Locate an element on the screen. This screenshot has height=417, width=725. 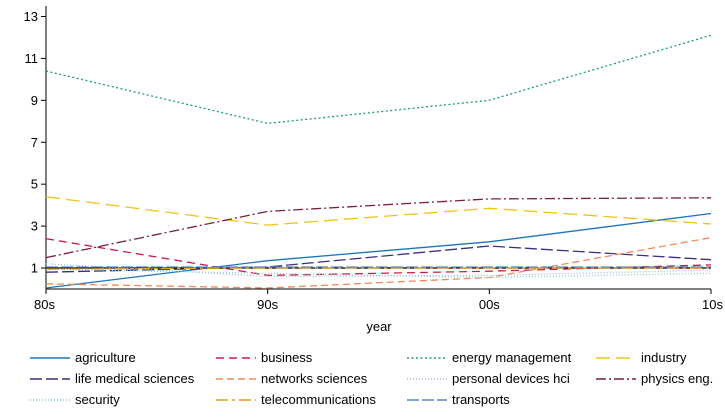
legend-item: security is located at coordinates (75, 399).